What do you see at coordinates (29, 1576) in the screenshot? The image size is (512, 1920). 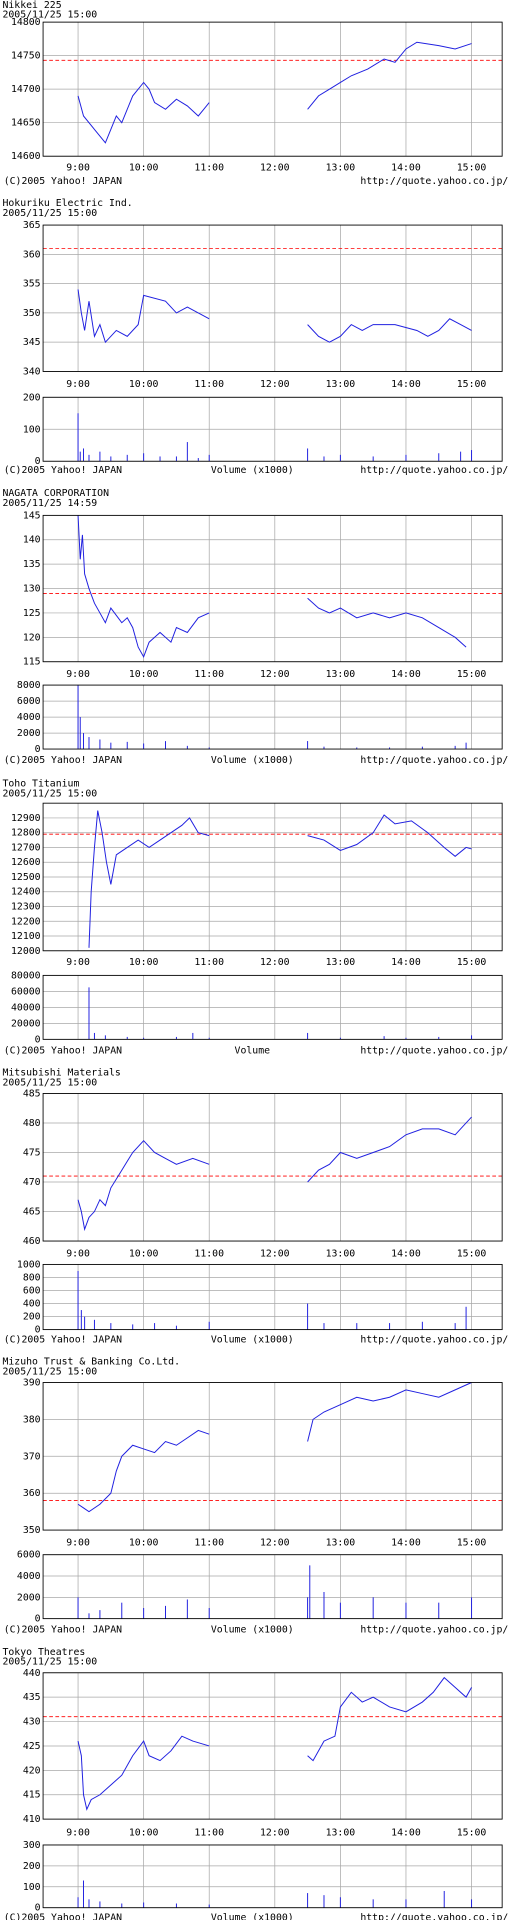 I see `y-tick-label: 4000` at bounding box center [29, 1576].